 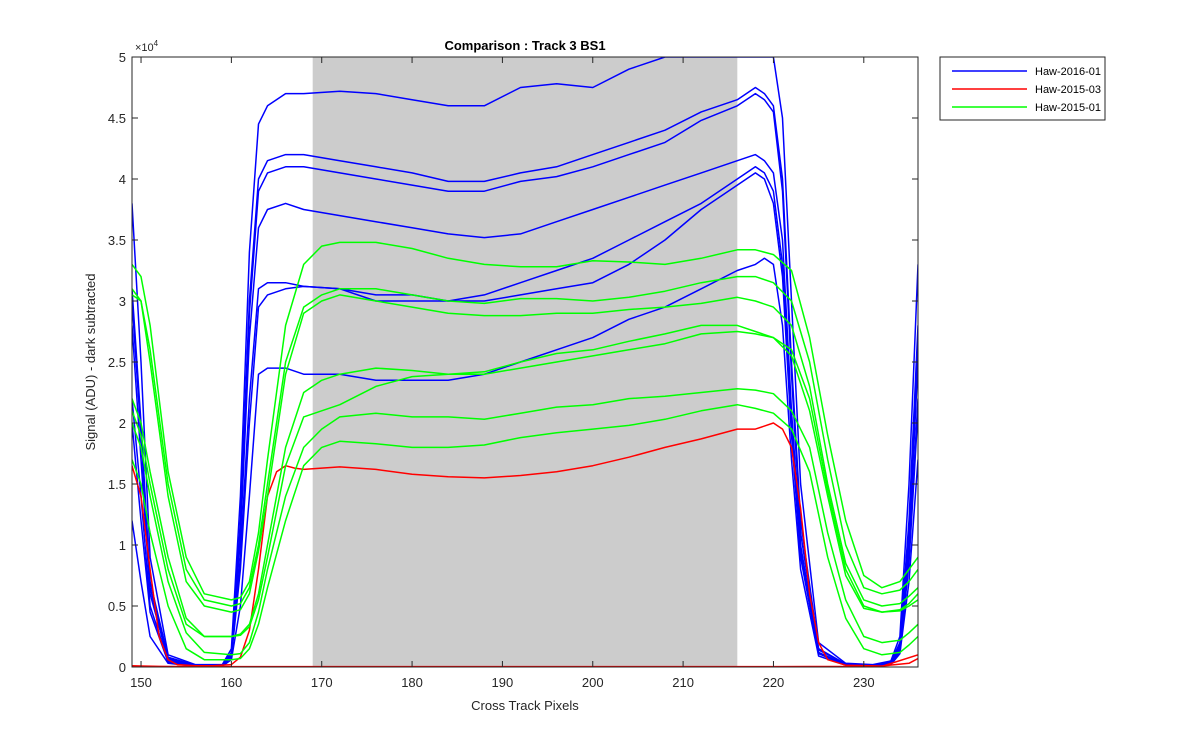 What do you see at coordinates (122, 179) in the screenshot?
I see `y-tick-label: 4` at bounding box center [122, 179].